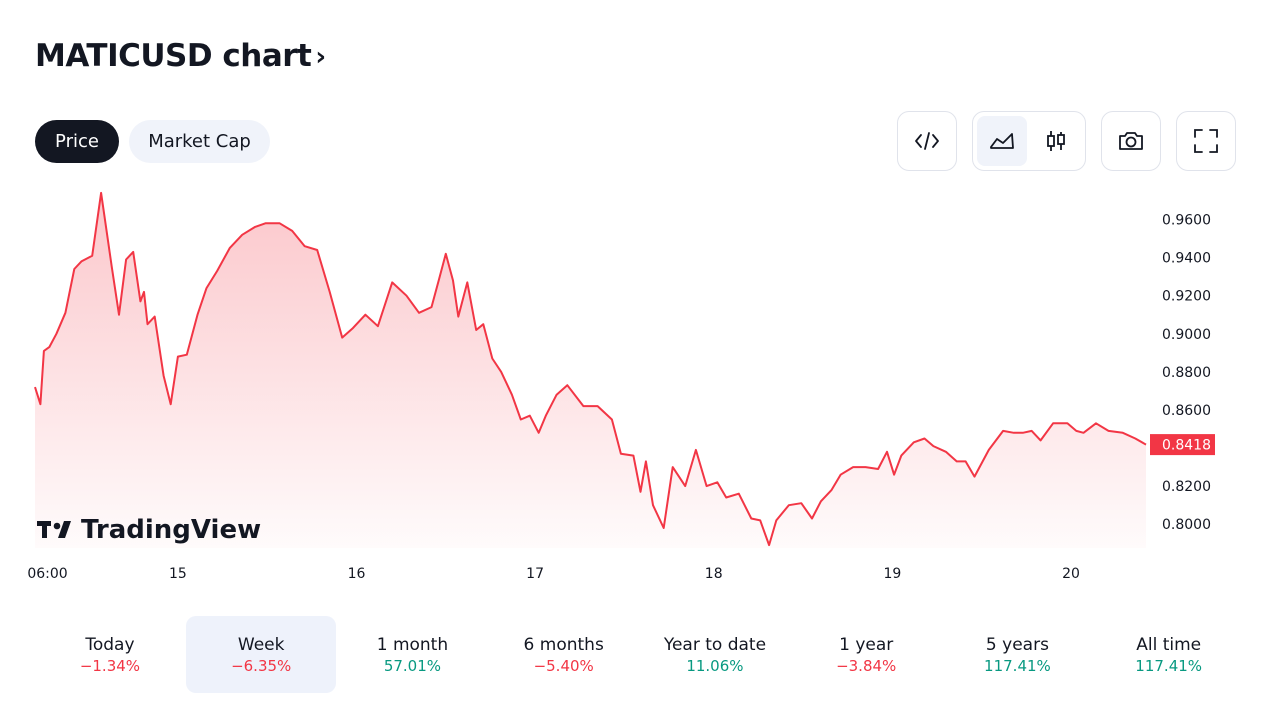 This screenshot has width=1280, height=720. What do you see at coordinates (715, 644) in the screenshot?
I see `period-label: Year to date` at bounding box center [715, 644].